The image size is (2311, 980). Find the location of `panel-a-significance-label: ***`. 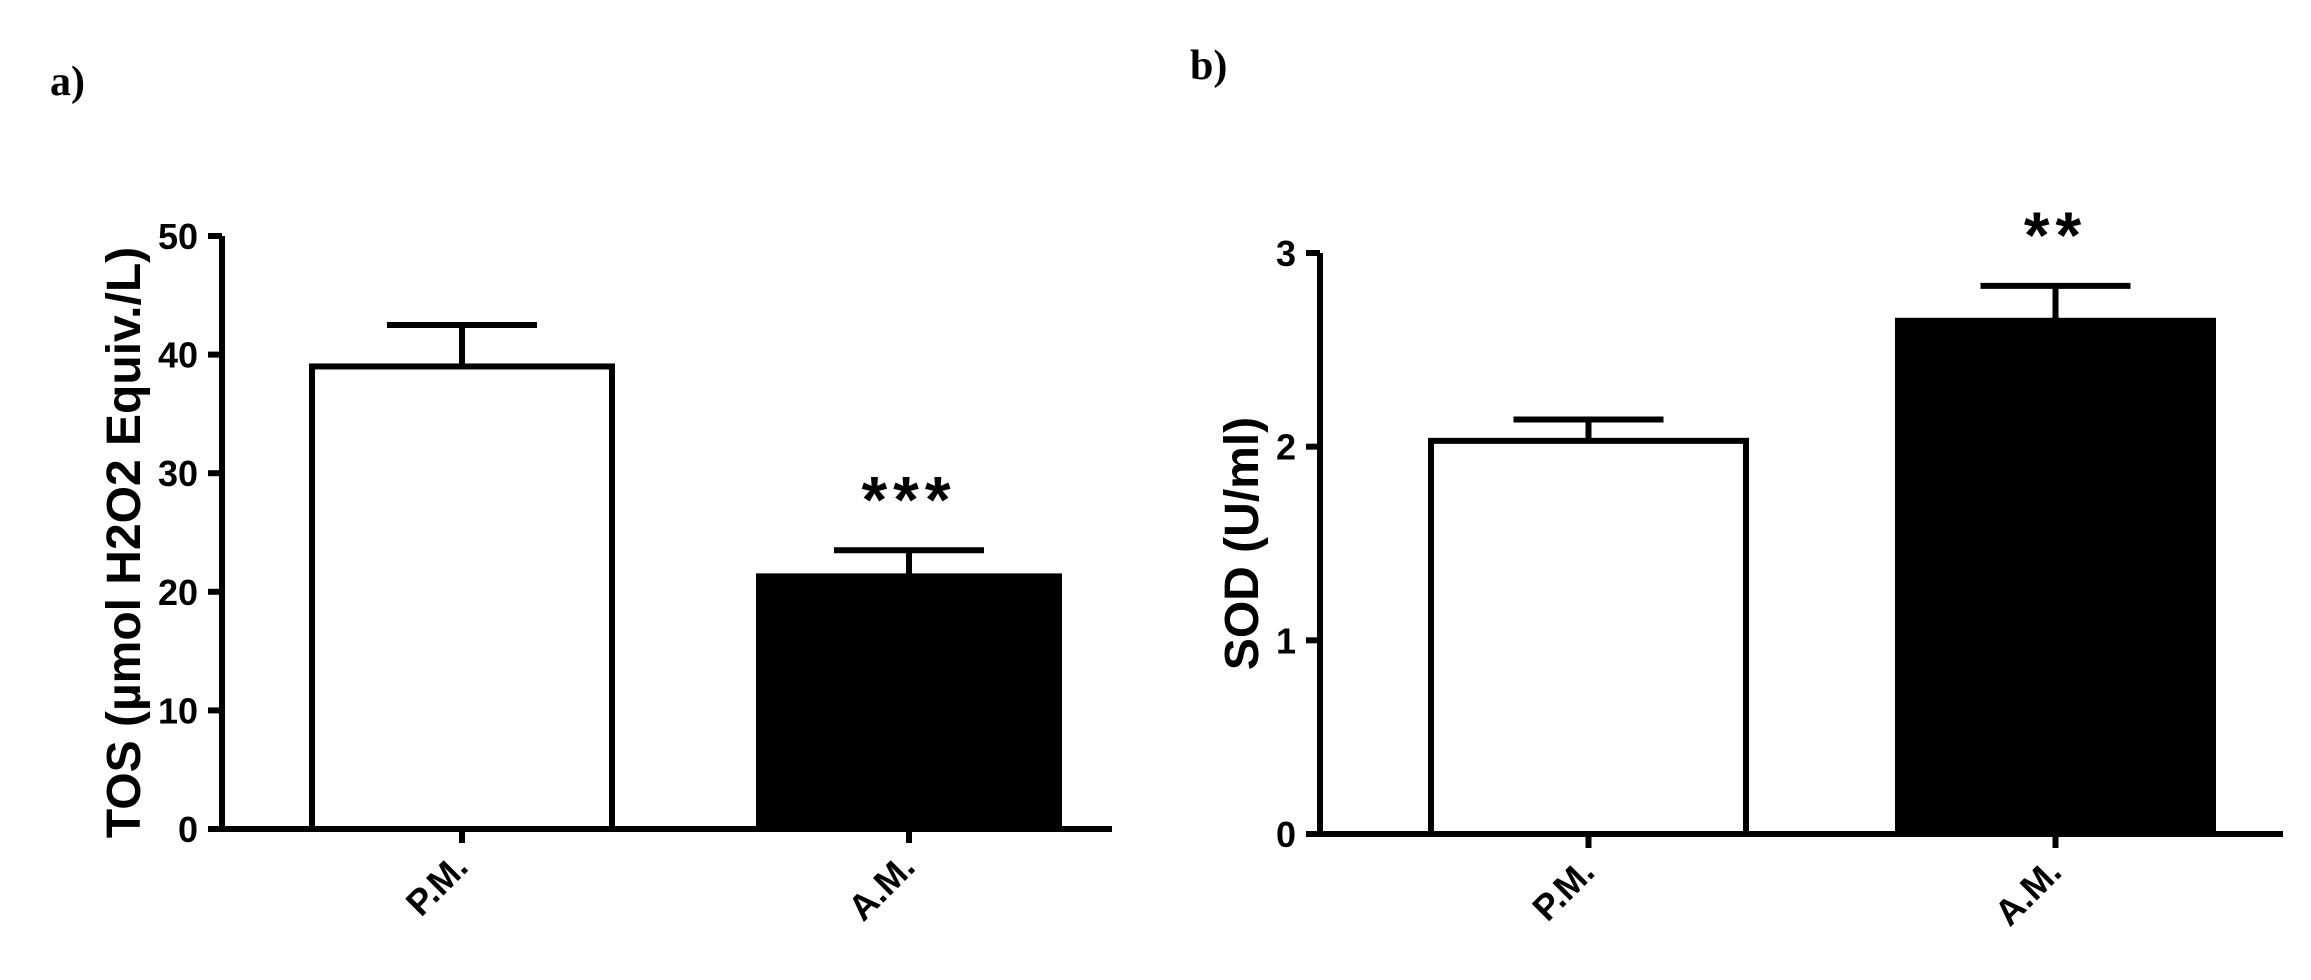

panel-a-significance-label: *** is located at coordinates (908, 499).